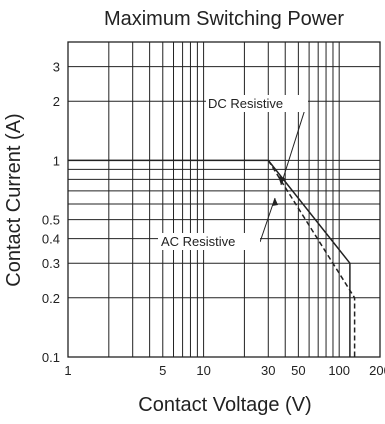 The width and height of the screenshot is (385, 424). What do you see at coordinates (198, 241) in the screenshot?
I see `annotation-label-ac: AC Resistive` at bounding box center [198, 241].